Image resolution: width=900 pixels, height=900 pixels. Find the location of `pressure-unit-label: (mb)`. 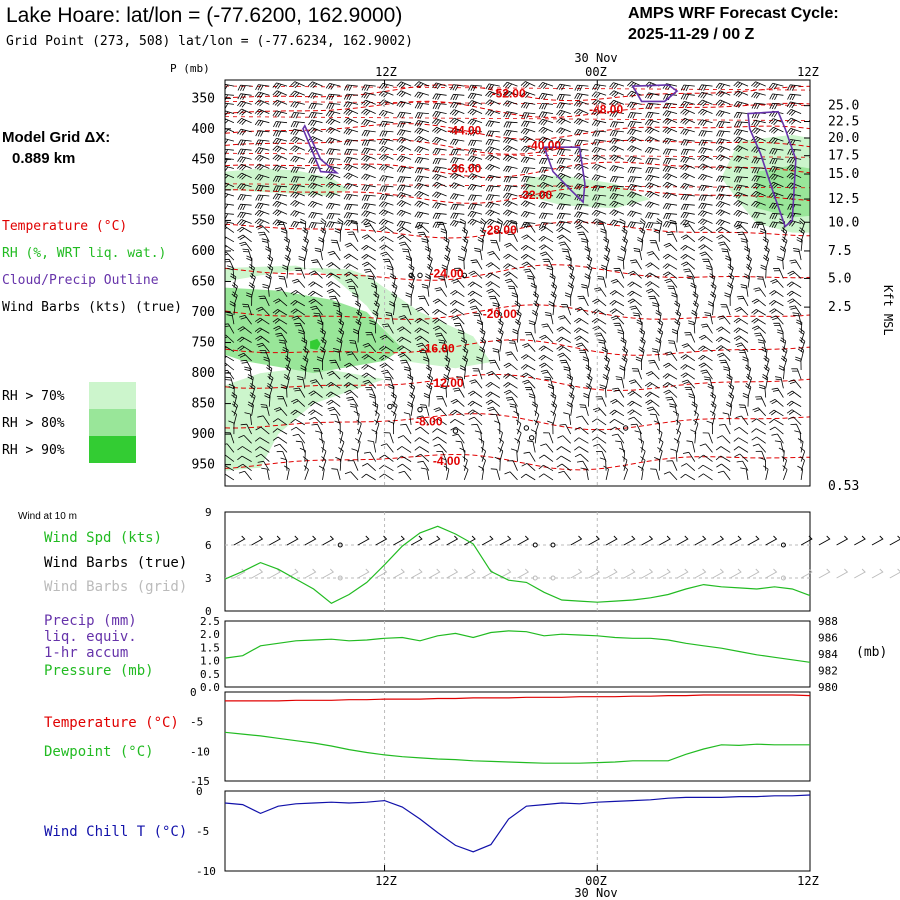

pressure-unit-label: (mb) is located at coordinates (871, 652).